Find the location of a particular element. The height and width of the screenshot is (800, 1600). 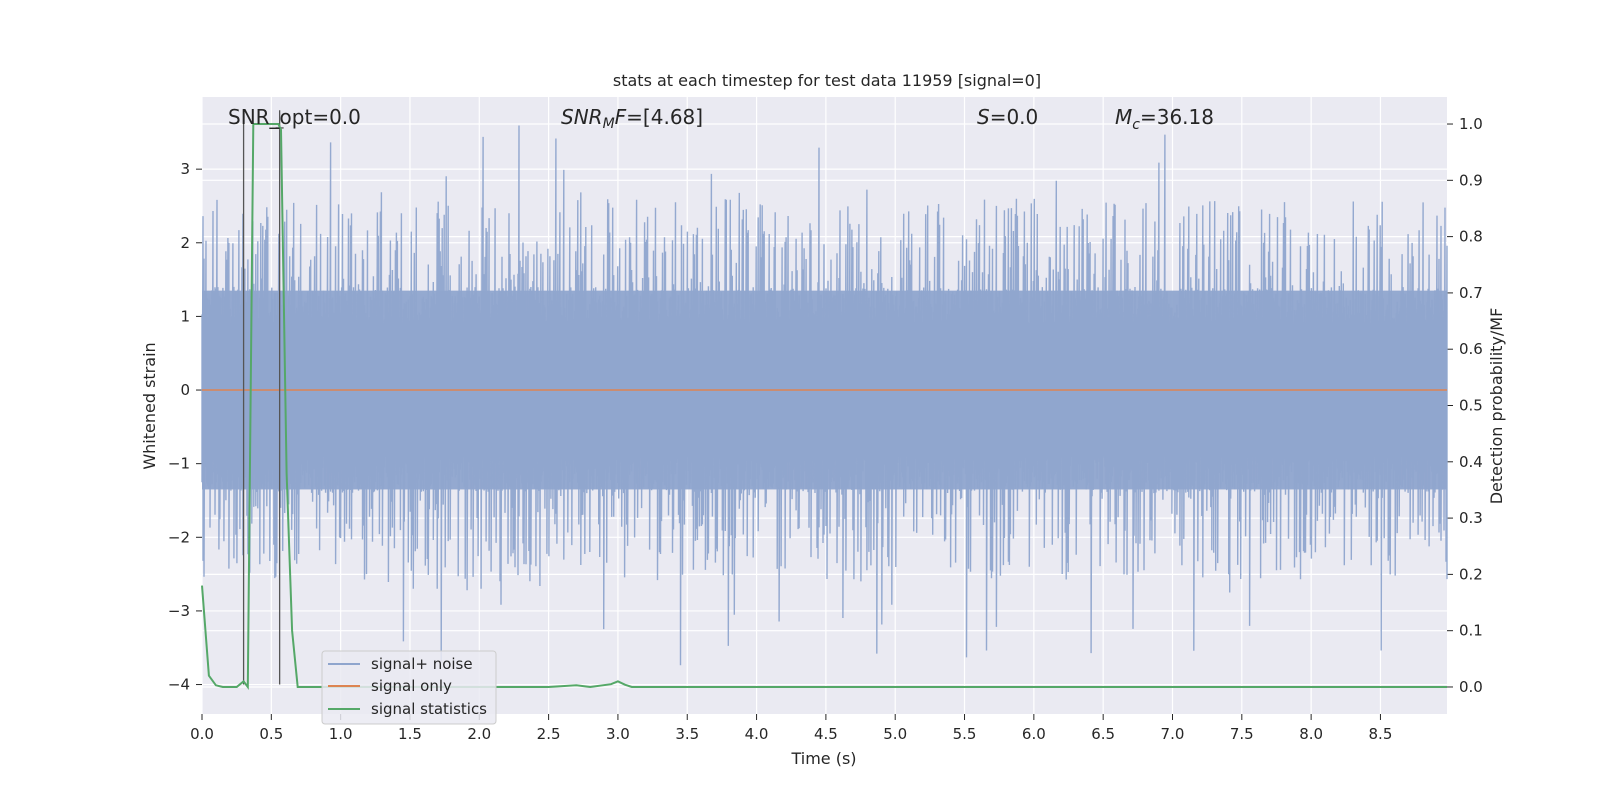

snr-mf-var2: F is located at coordinates (621, 117).